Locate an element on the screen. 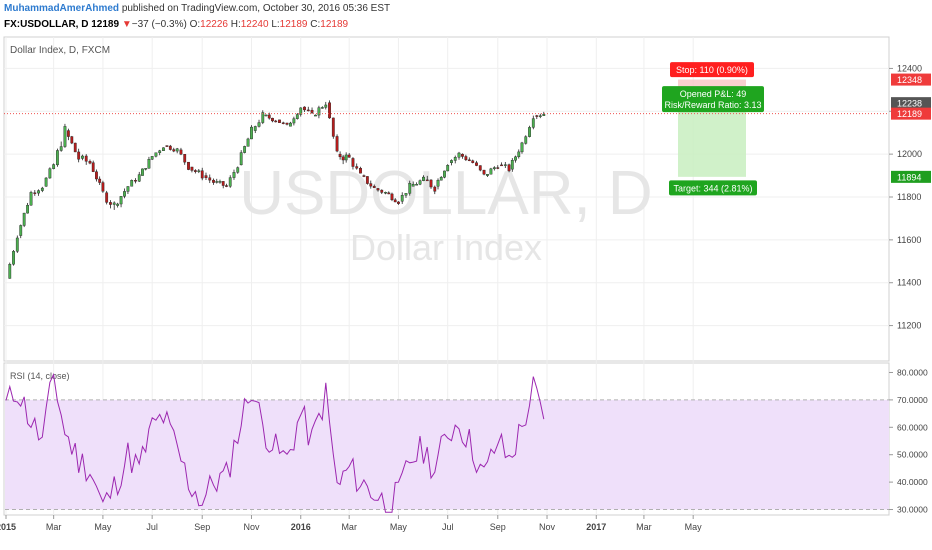  rsi-tick-label: 30.0000 is located at coordinates (912, 510).